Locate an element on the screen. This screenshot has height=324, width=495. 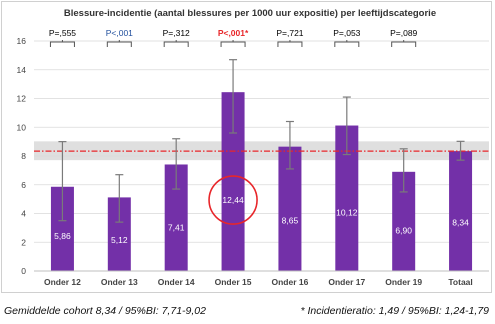
y-tick-label: 16 is located at coordinates (22, 41).